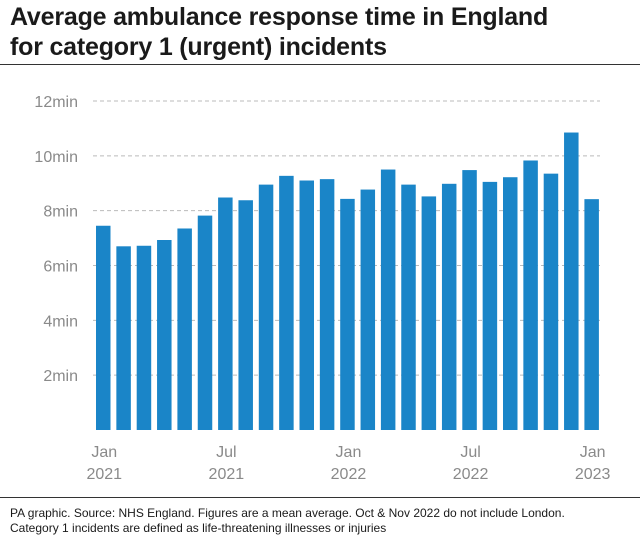 This screenshot has height=543, width=640. Describe the element at coordinates (320, 64) in the screenshot. I see `title-divider` at that location.